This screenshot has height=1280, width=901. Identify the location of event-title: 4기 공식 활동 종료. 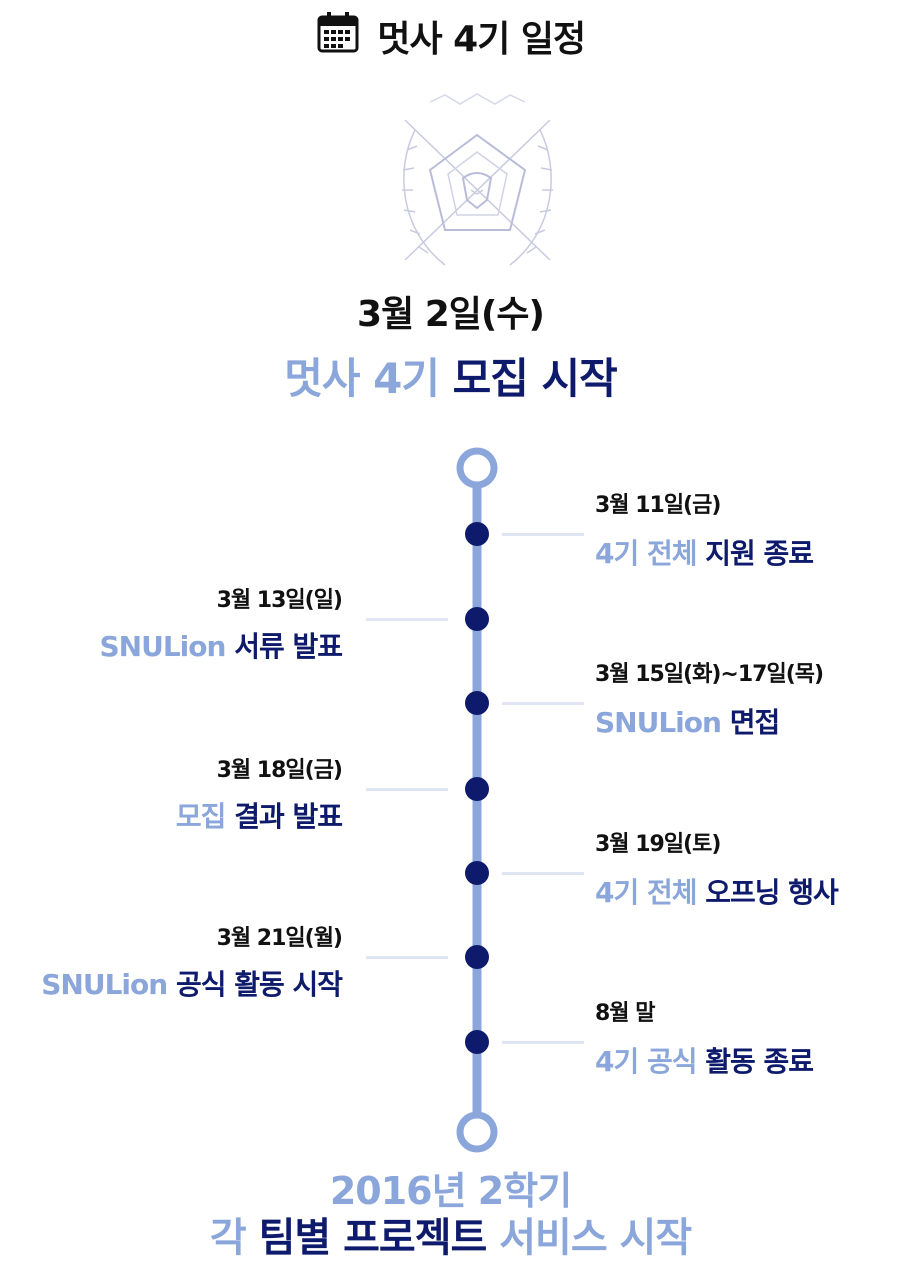
(704, 1060).